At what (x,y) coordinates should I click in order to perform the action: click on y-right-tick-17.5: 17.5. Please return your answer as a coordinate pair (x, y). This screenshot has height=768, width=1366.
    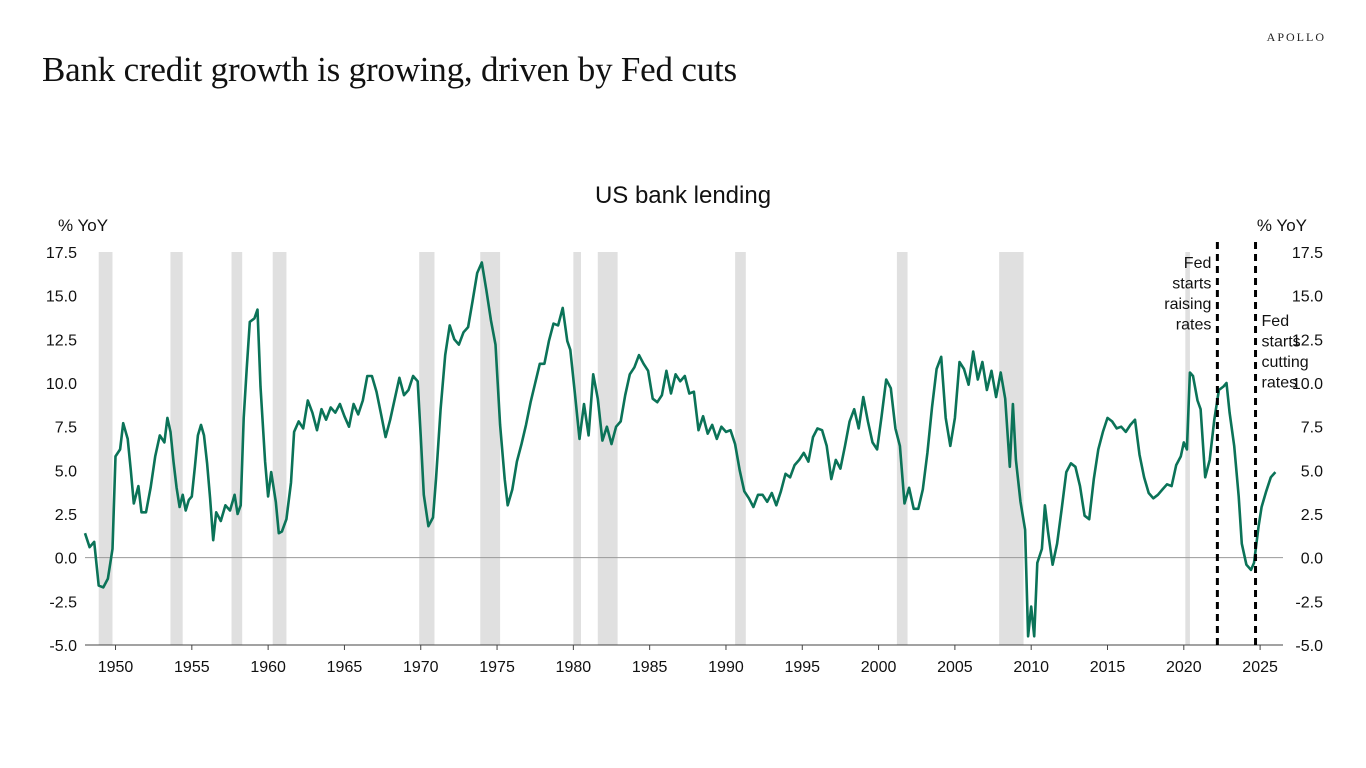
    Looking at the image, I should click on (1307, 253).